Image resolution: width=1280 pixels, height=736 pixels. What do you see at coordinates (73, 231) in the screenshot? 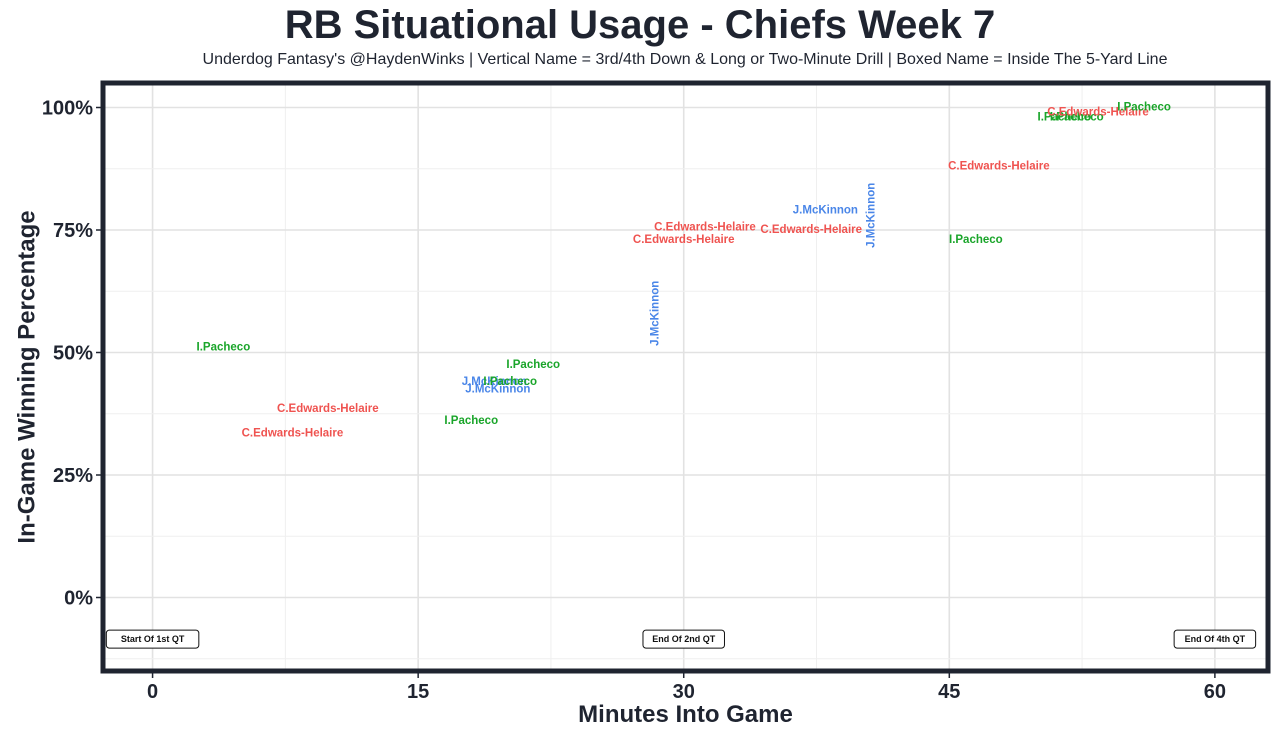
I see `y-tick-label: 75%` at bounding box center [73, 231].